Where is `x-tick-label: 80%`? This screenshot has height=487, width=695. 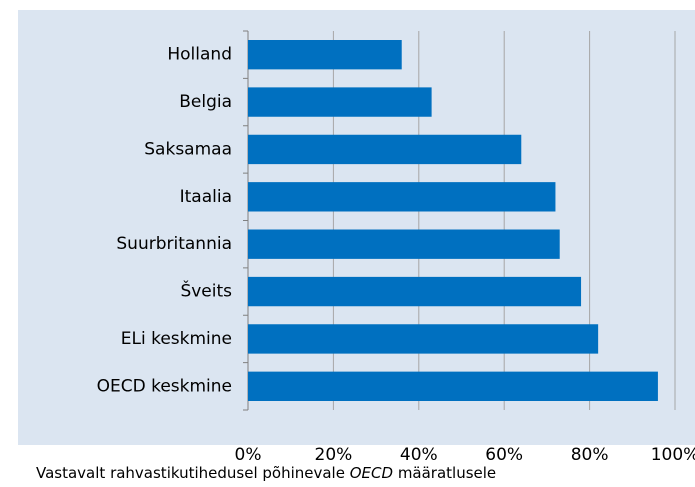 x-tick-label: 80% is located at coordinates (590, 455).